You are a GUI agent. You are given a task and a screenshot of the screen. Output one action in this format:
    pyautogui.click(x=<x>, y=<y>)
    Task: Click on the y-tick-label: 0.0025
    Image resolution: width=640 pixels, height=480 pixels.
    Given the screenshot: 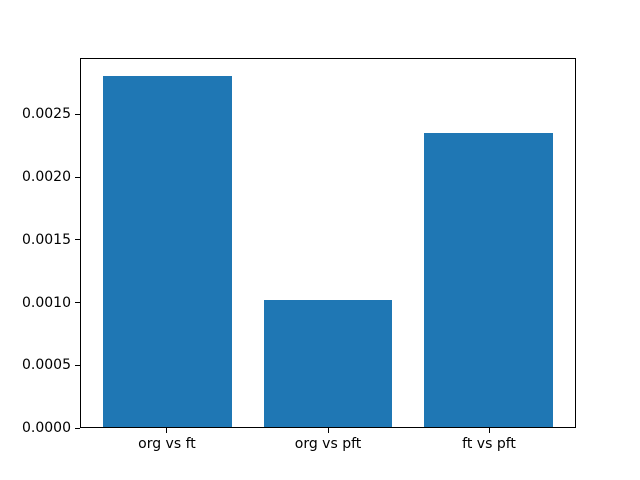 What is the action you would take?
    pyautogui.click(x=46, y=114)
    